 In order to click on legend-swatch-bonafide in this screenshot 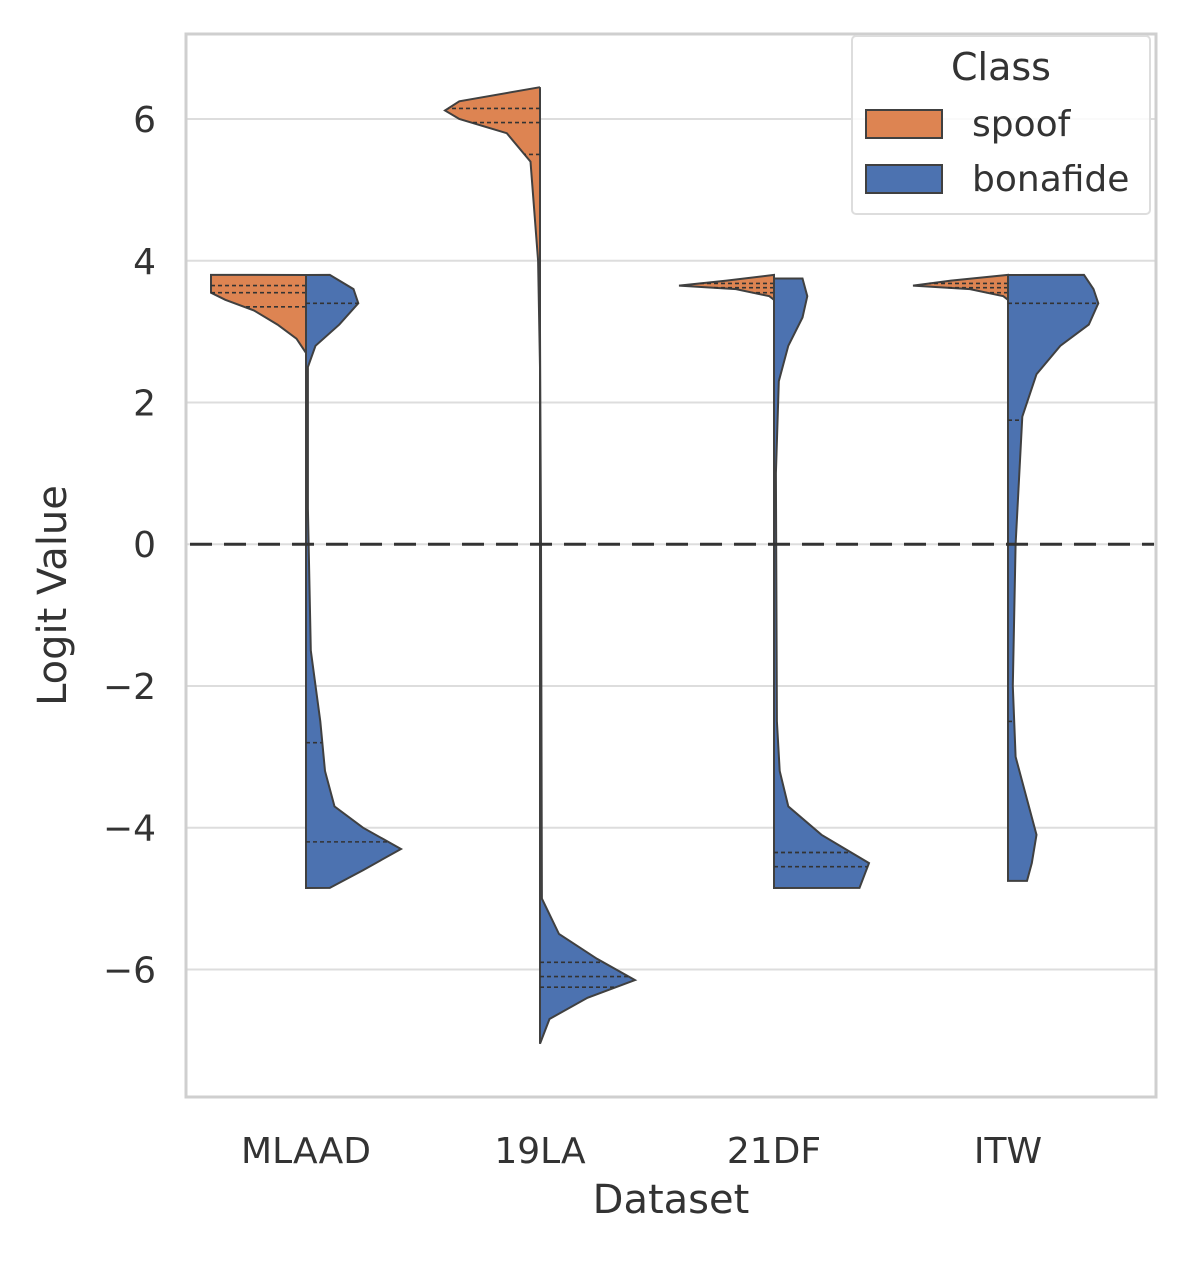, I will do `click(904, 179)`.